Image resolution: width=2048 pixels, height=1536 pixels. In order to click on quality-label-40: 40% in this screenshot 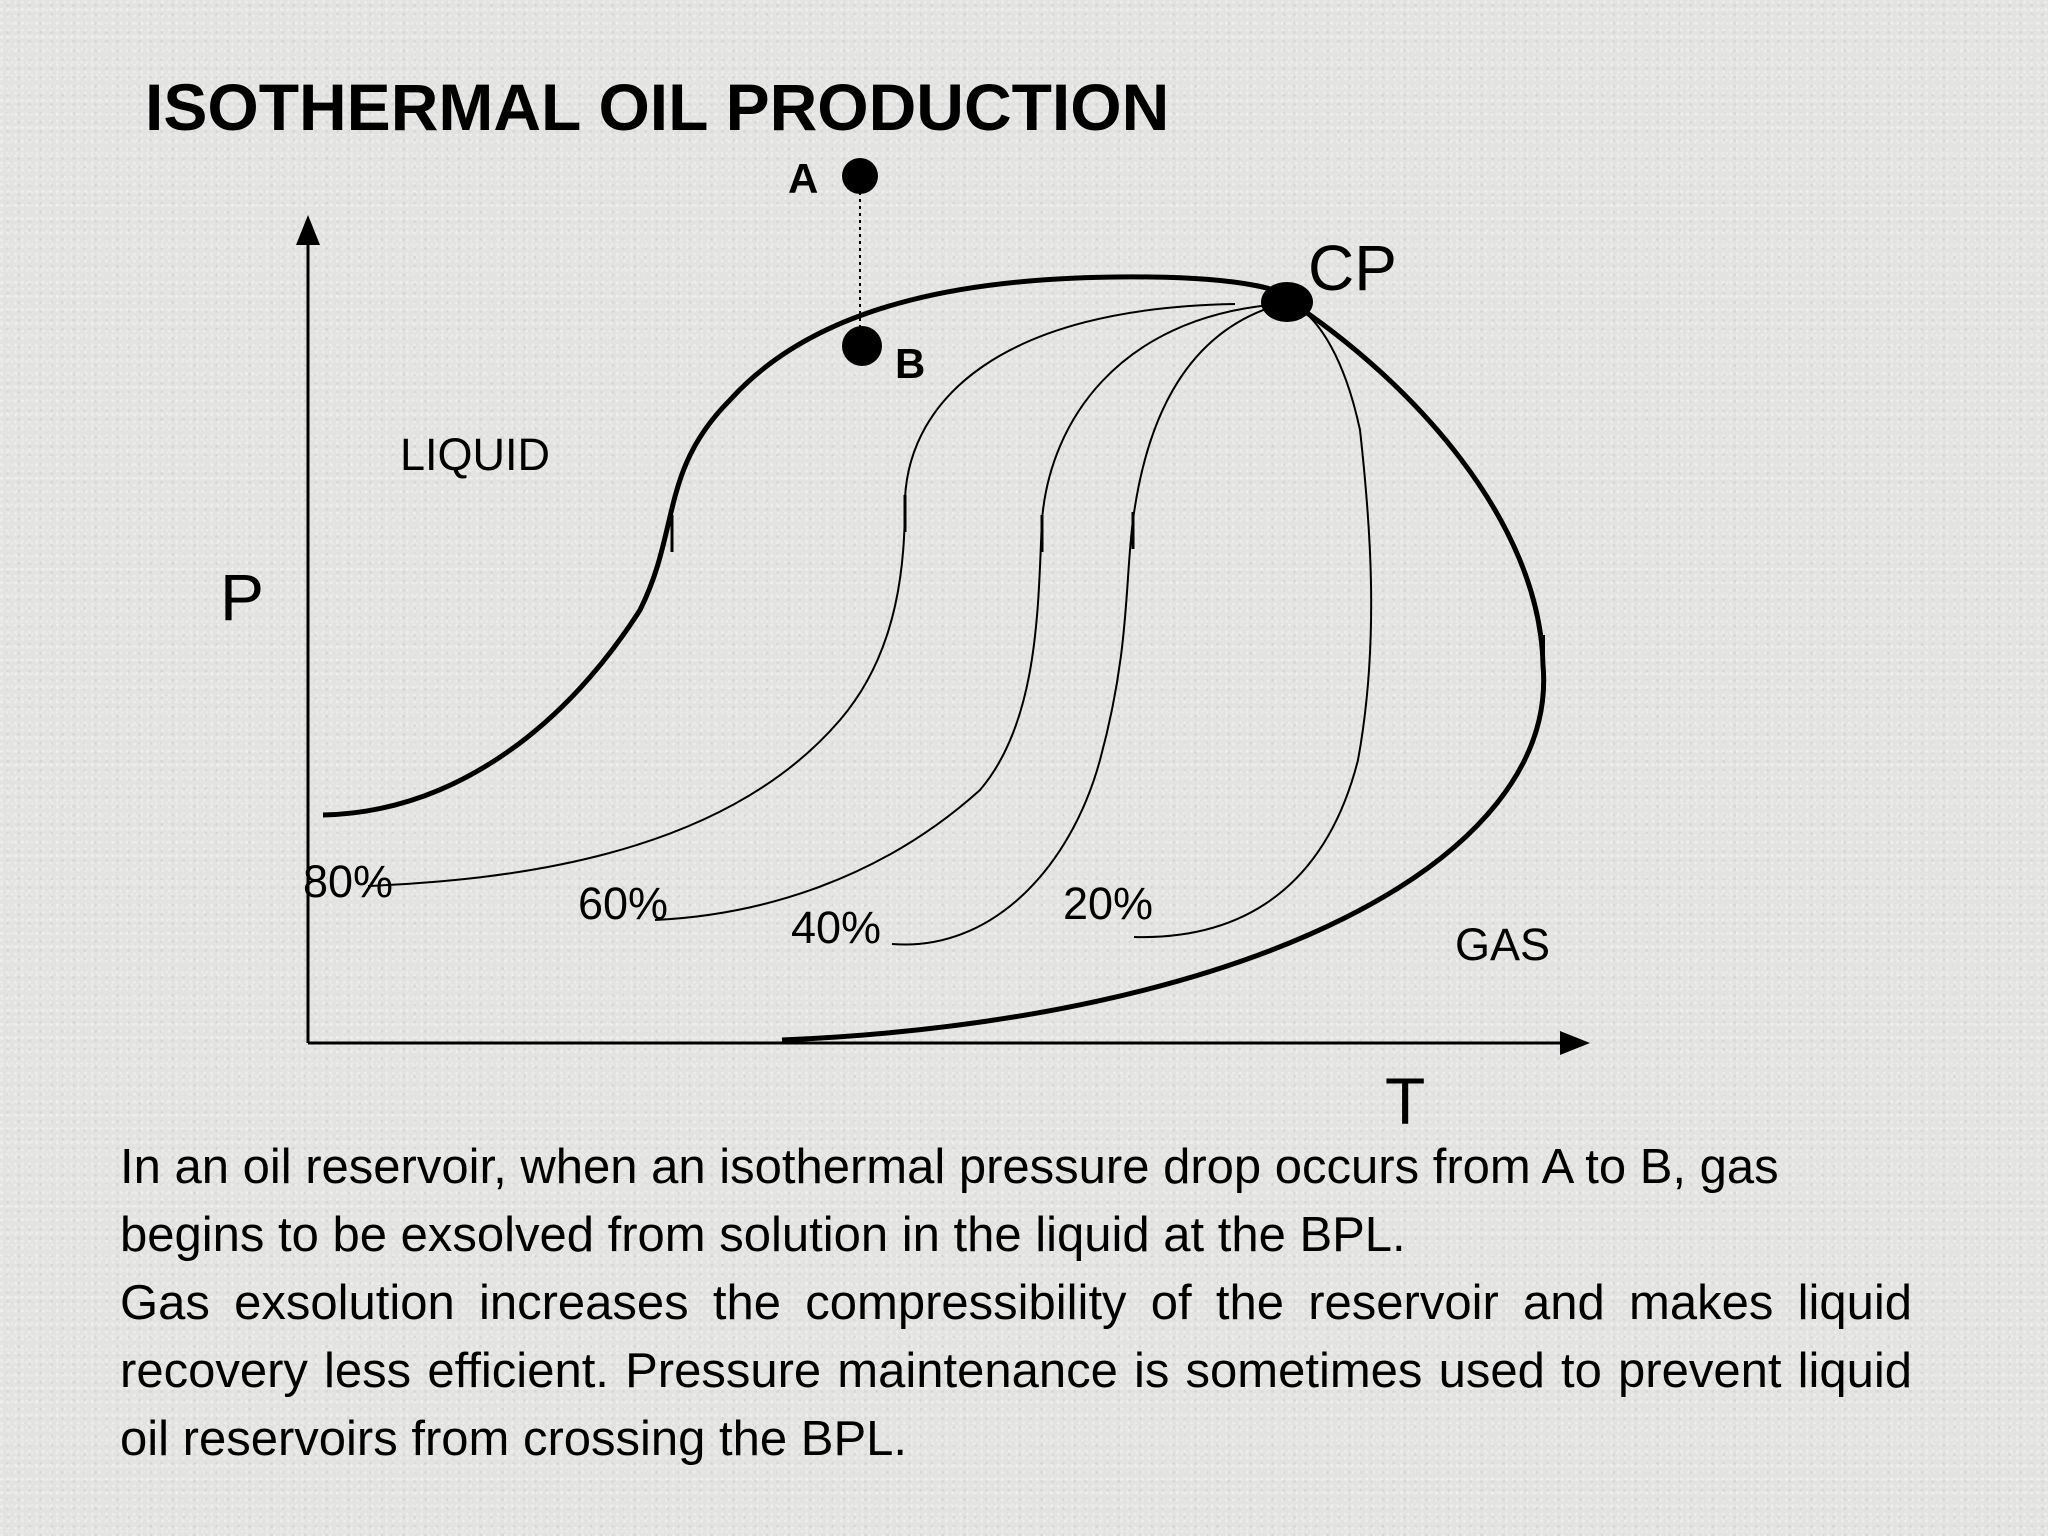, I will do `click(836, 927)`.